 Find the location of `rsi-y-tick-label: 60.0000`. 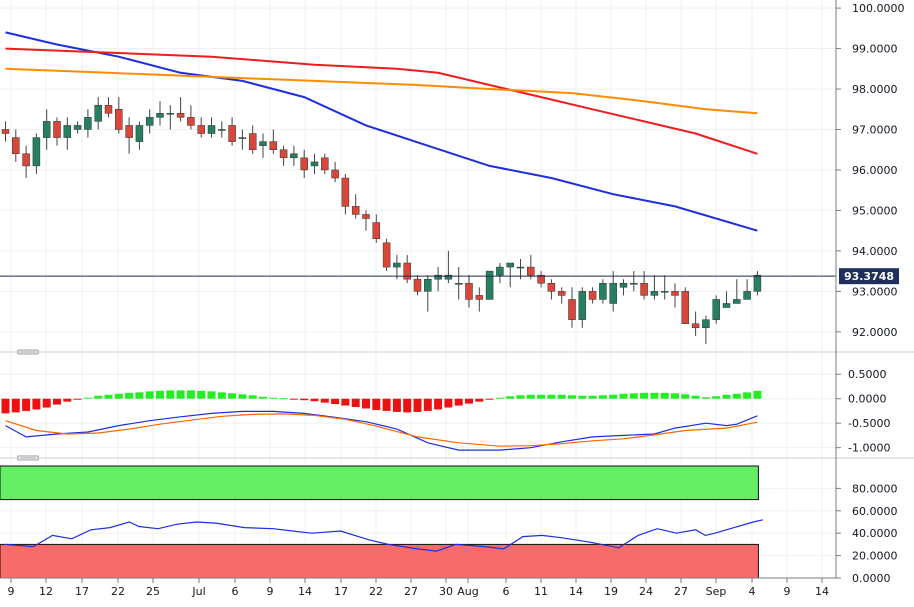

rsi-y-tick-label: 60.0000 is located at coordinates (875, 511).